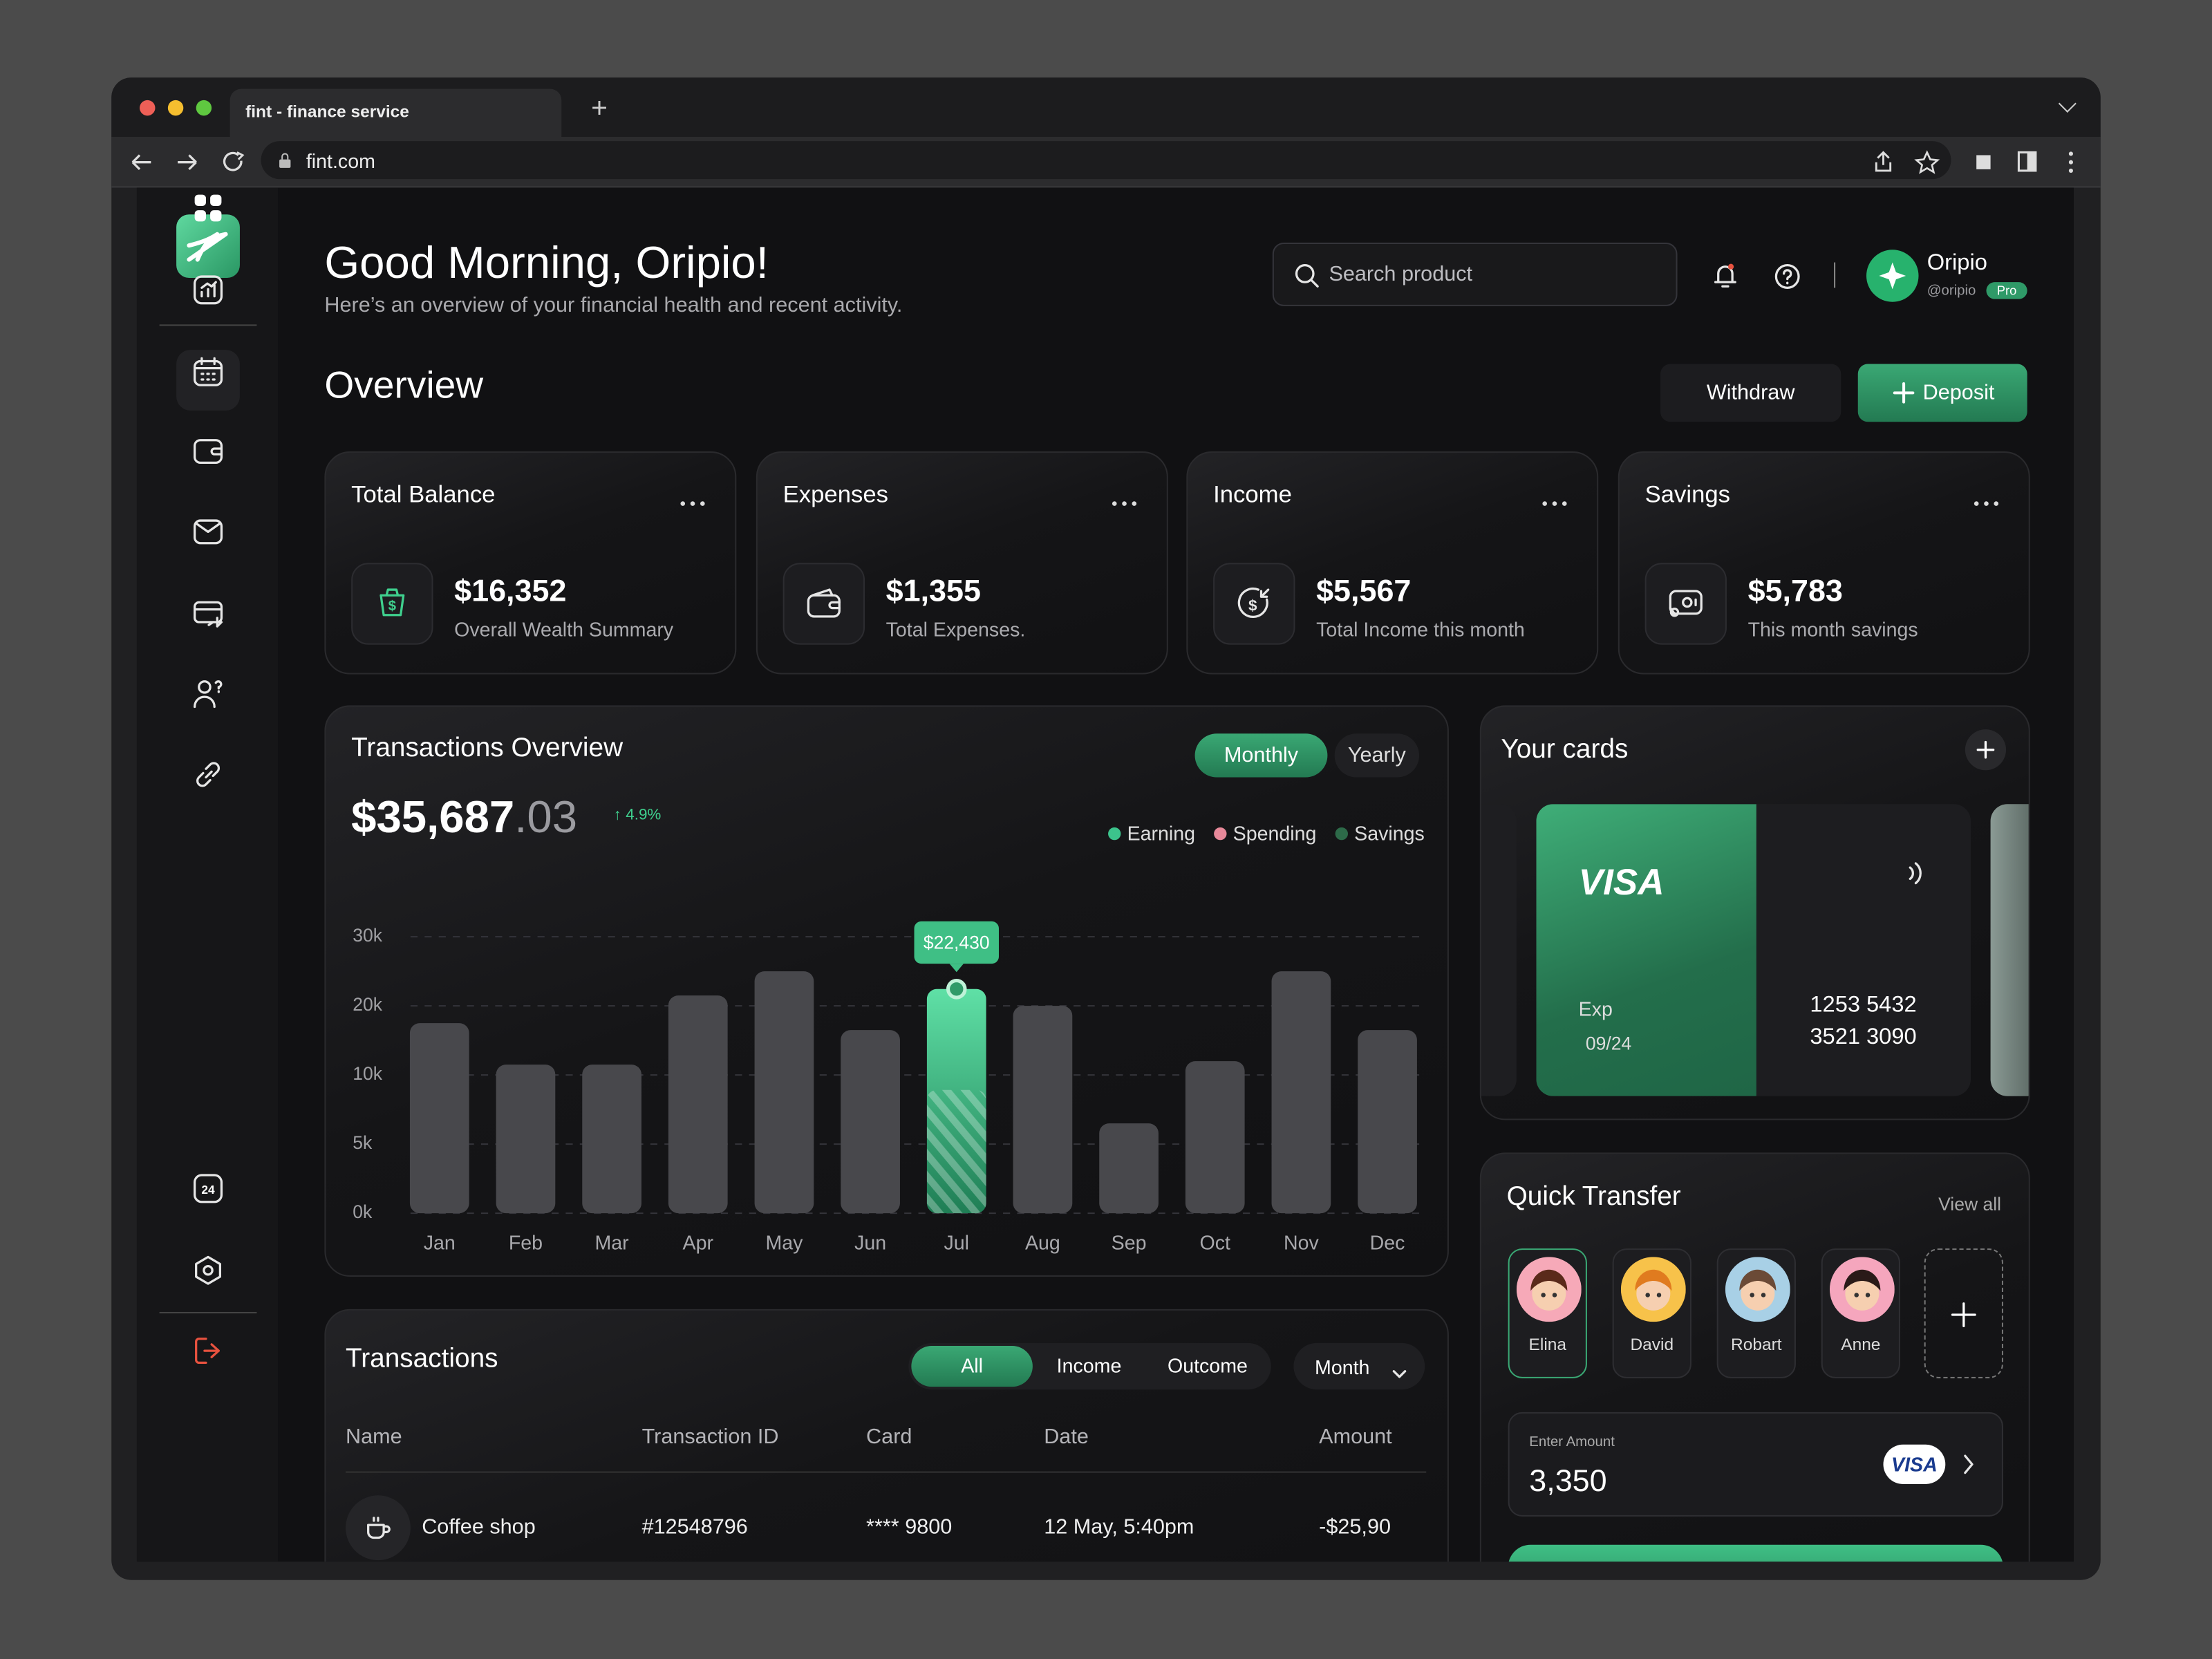 The width and height of the screenshot is (2212, 1659). What do you see at coordinates (367, 1073) in the screenshot?
I see `y-tick-label: 10k` at bounding box center [367, 1073].